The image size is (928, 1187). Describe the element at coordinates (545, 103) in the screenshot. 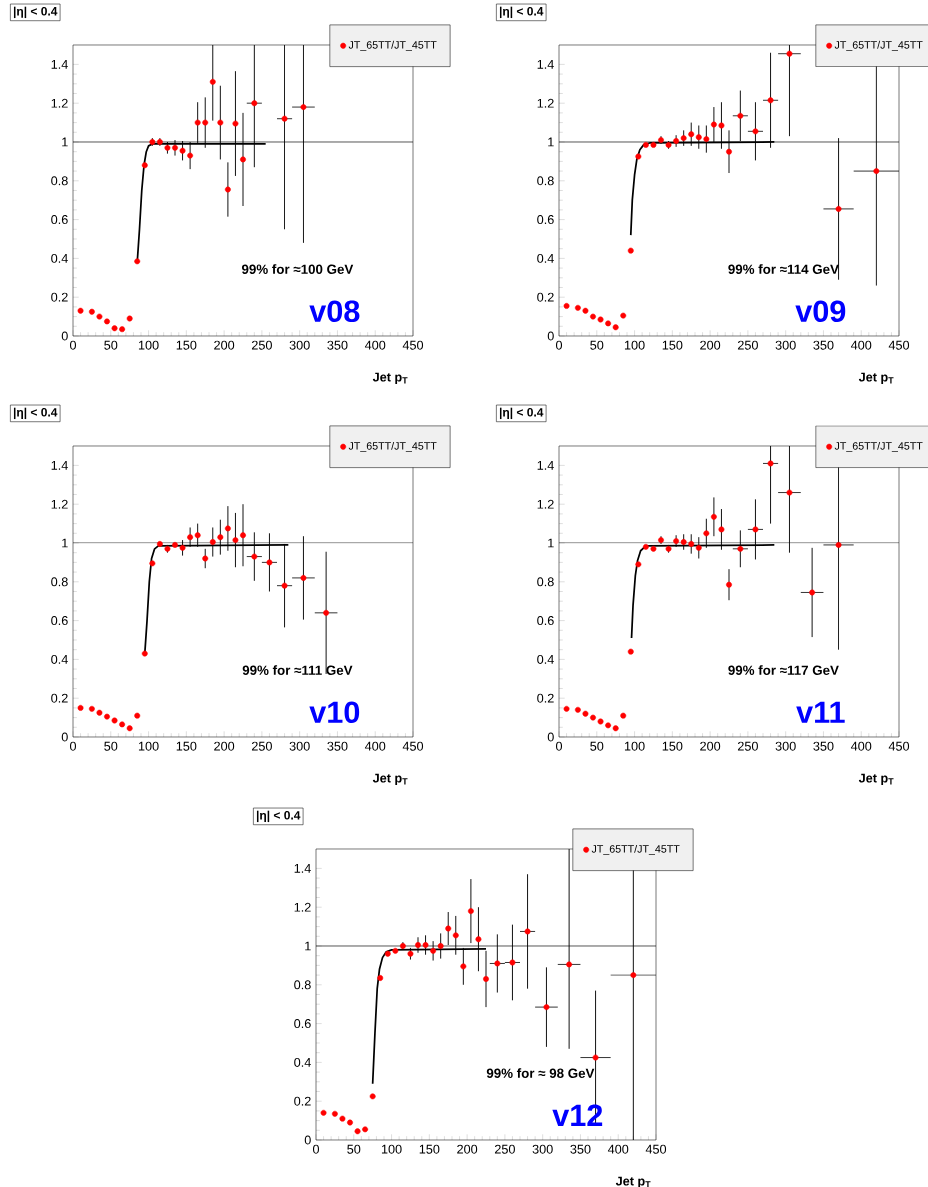

I see `y-tick-label: 1.2` at that location.